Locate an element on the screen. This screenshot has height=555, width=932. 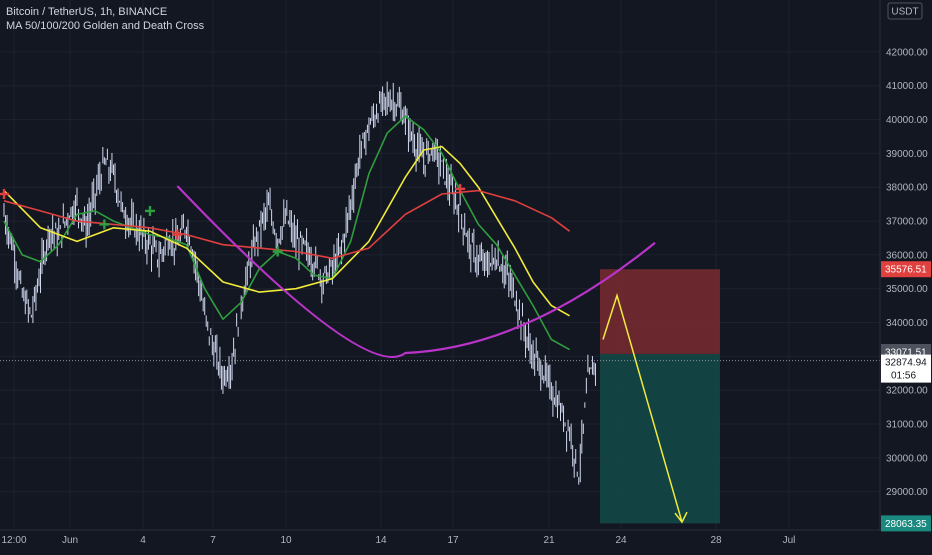
price-tick-label: 42000.00 is located at coordinates (907, 52).